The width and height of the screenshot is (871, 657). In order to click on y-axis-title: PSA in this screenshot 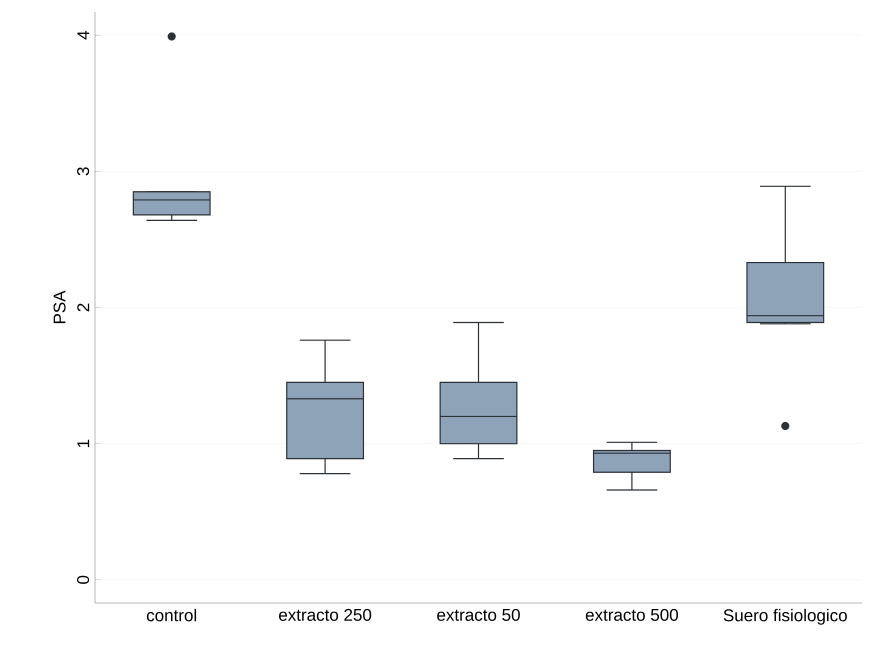, I will do `click(60, 307)`.